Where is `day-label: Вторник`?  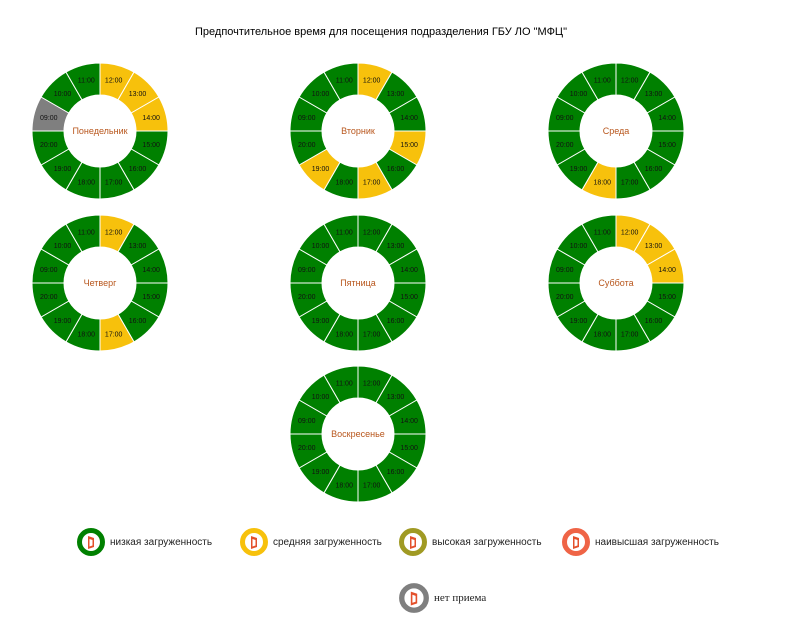
day-label: Вторник is located at coordinates (358, 131).